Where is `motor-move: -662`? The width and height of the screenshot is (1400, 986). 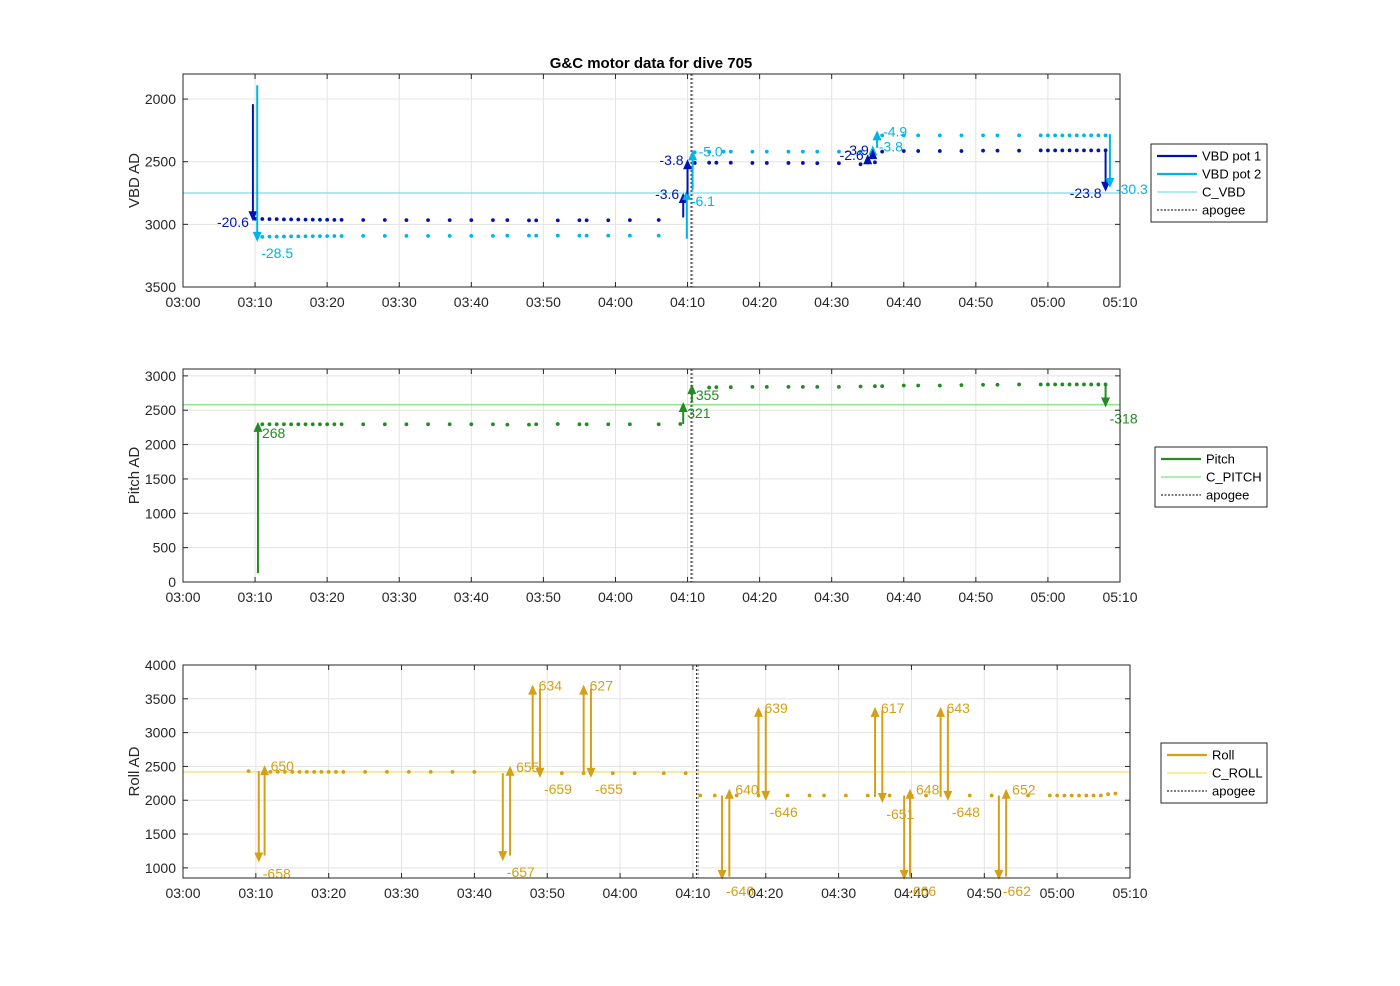 motor-move: -662 is located at coordinates (1012, 847).